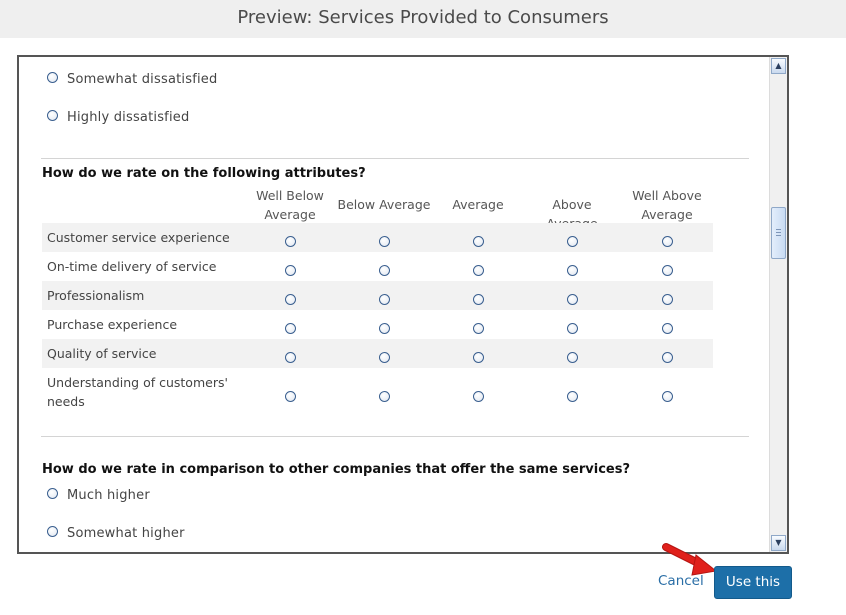  I want to click on dialog-title: Preview: Services Provided to Consumers, so click(423, 19).